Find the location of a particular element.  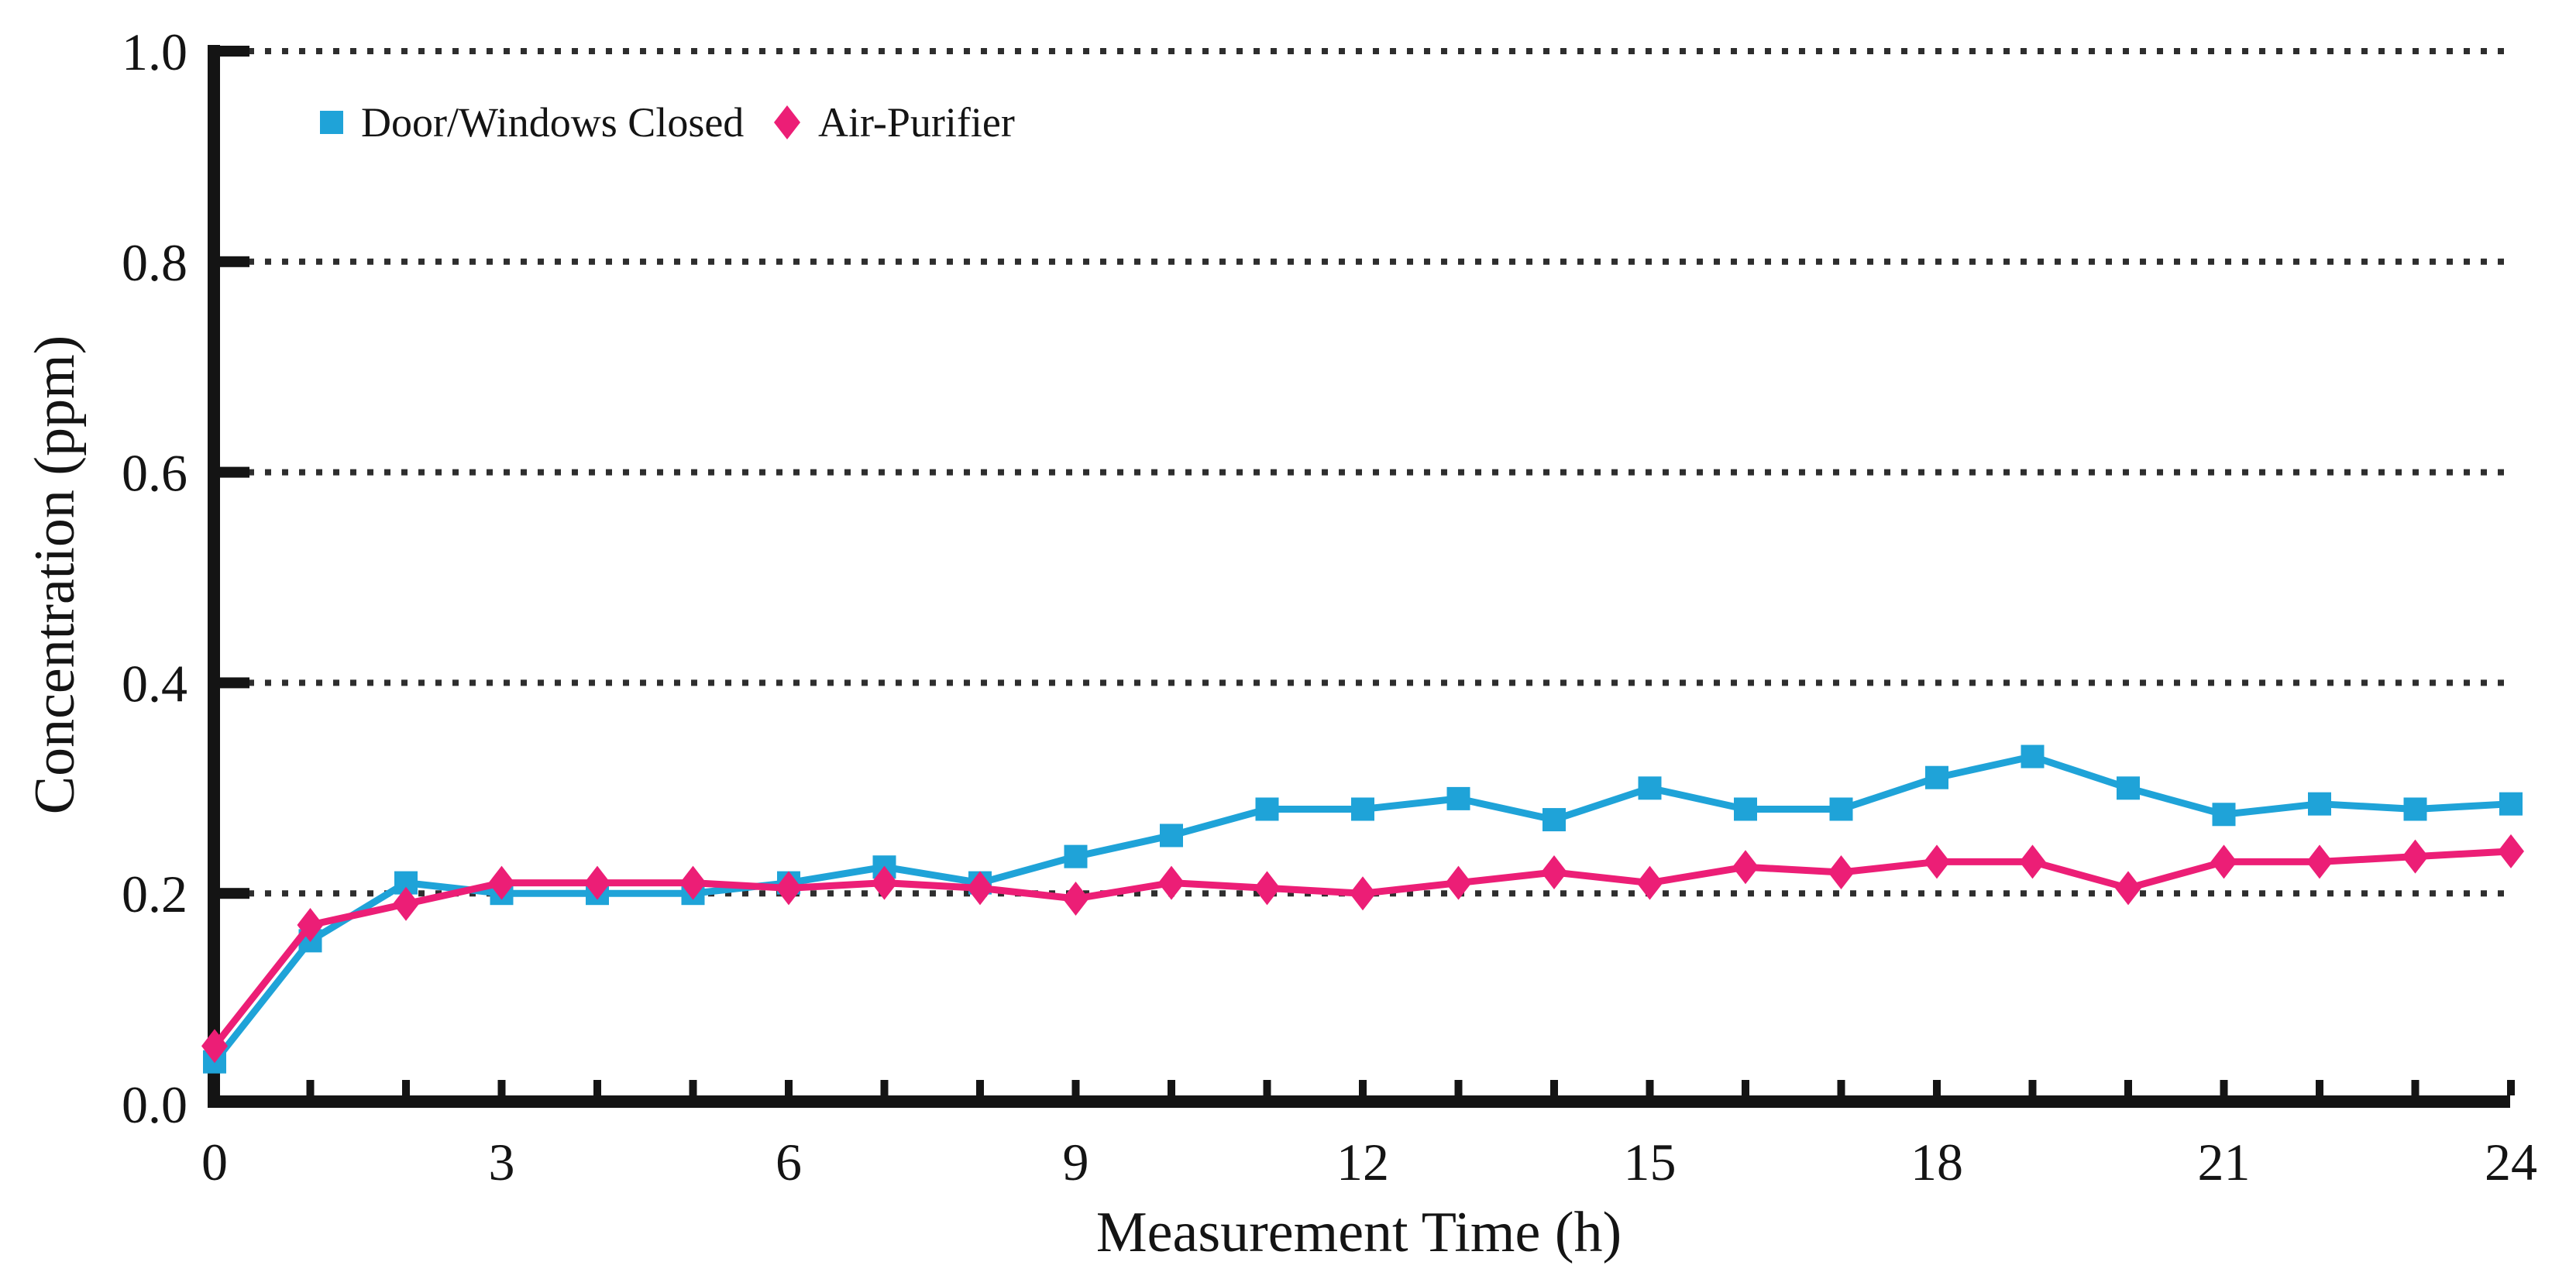

y-tick-labels: 0.0 0.2 0.4 0.6 0.8 1.0 is located at coordinates (154, 578).